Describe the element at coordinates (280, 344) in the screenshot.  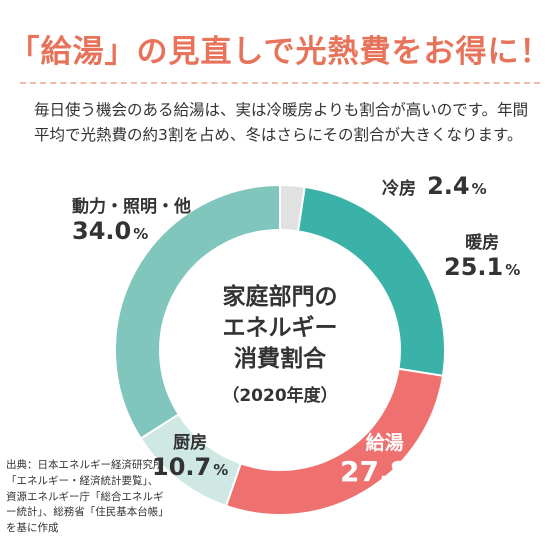
I see `chart-center-label: 家庭部門の エネルギー 消費割合 （2020年度）` at that location.